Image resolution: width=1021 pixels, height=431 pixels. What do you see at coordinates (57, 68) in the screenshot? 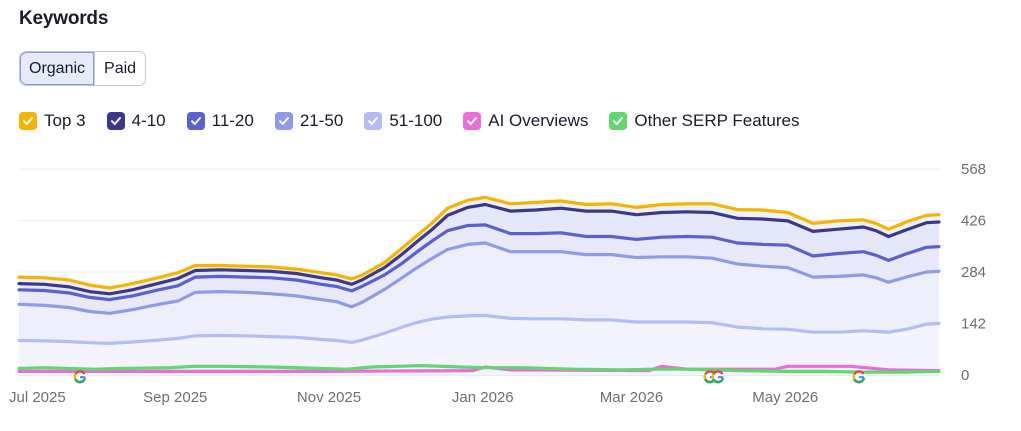
I see `tab-organic: Organic` at bounding box center [57, 68].